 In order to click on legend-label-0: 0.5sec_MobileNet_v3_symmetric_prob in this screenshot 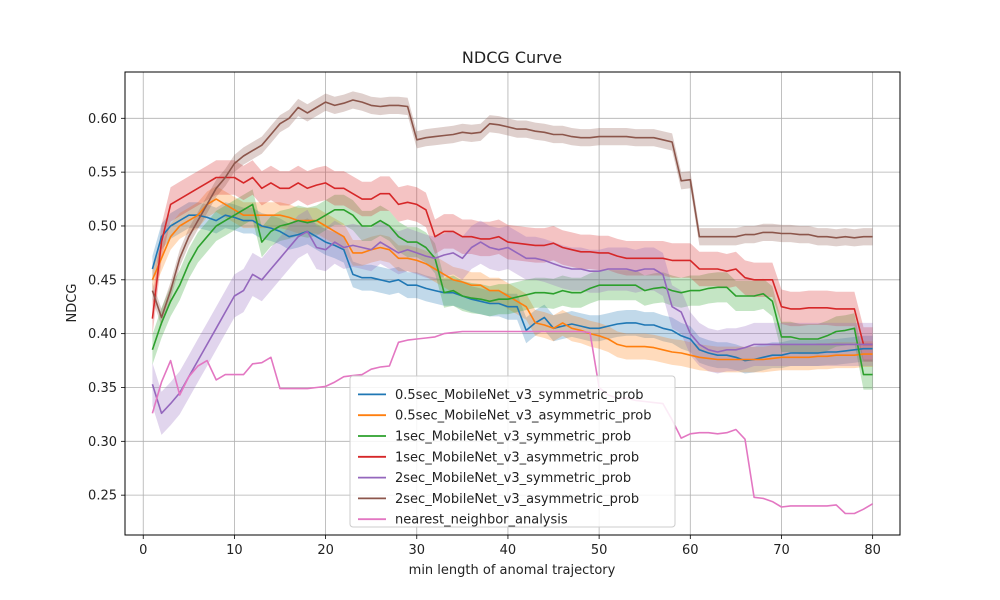, I will do `click(519, 395)`.